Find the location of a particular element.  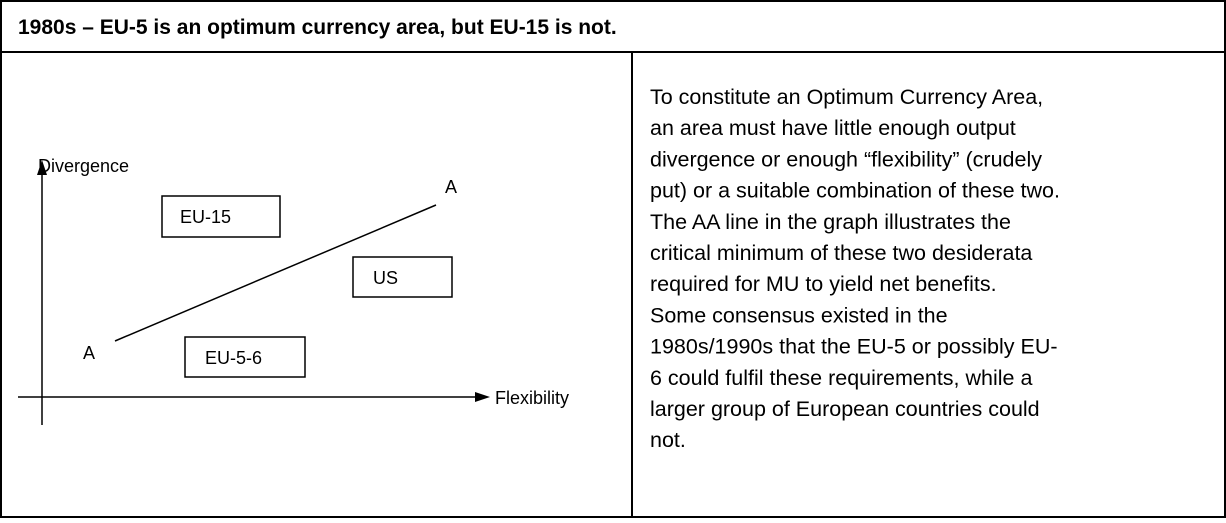

text-line: The AA line in the graph illustrates the is located at coordinates (830, 222).